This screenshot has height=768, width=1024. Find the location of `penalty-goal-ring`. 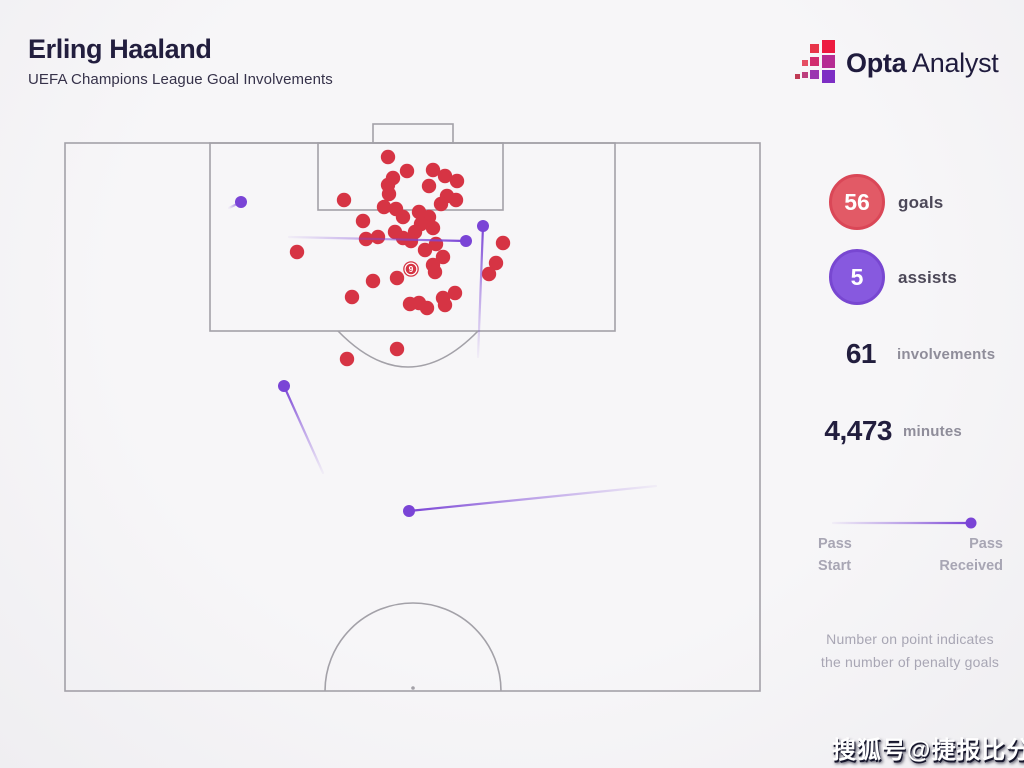

penalty-goal-ring is located at coordinates (411, 269).